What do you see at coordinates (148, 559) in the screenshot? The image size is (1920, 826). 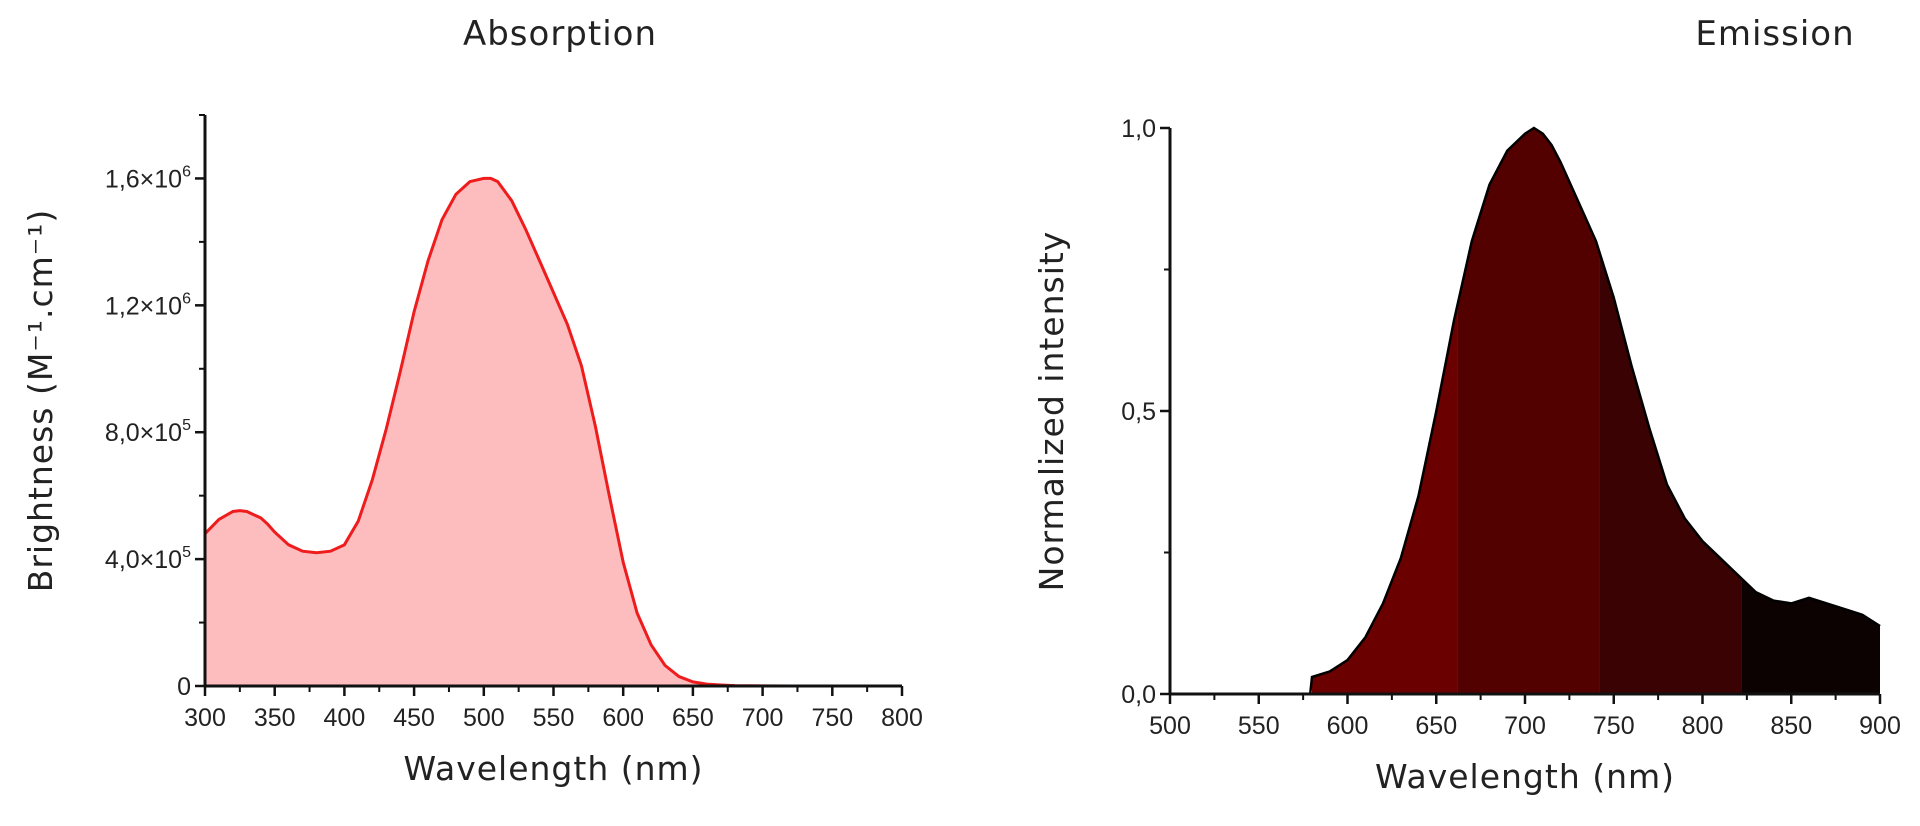 I see `y-tick-label: 4,0×10⁵` at bounding box center [148, 559].